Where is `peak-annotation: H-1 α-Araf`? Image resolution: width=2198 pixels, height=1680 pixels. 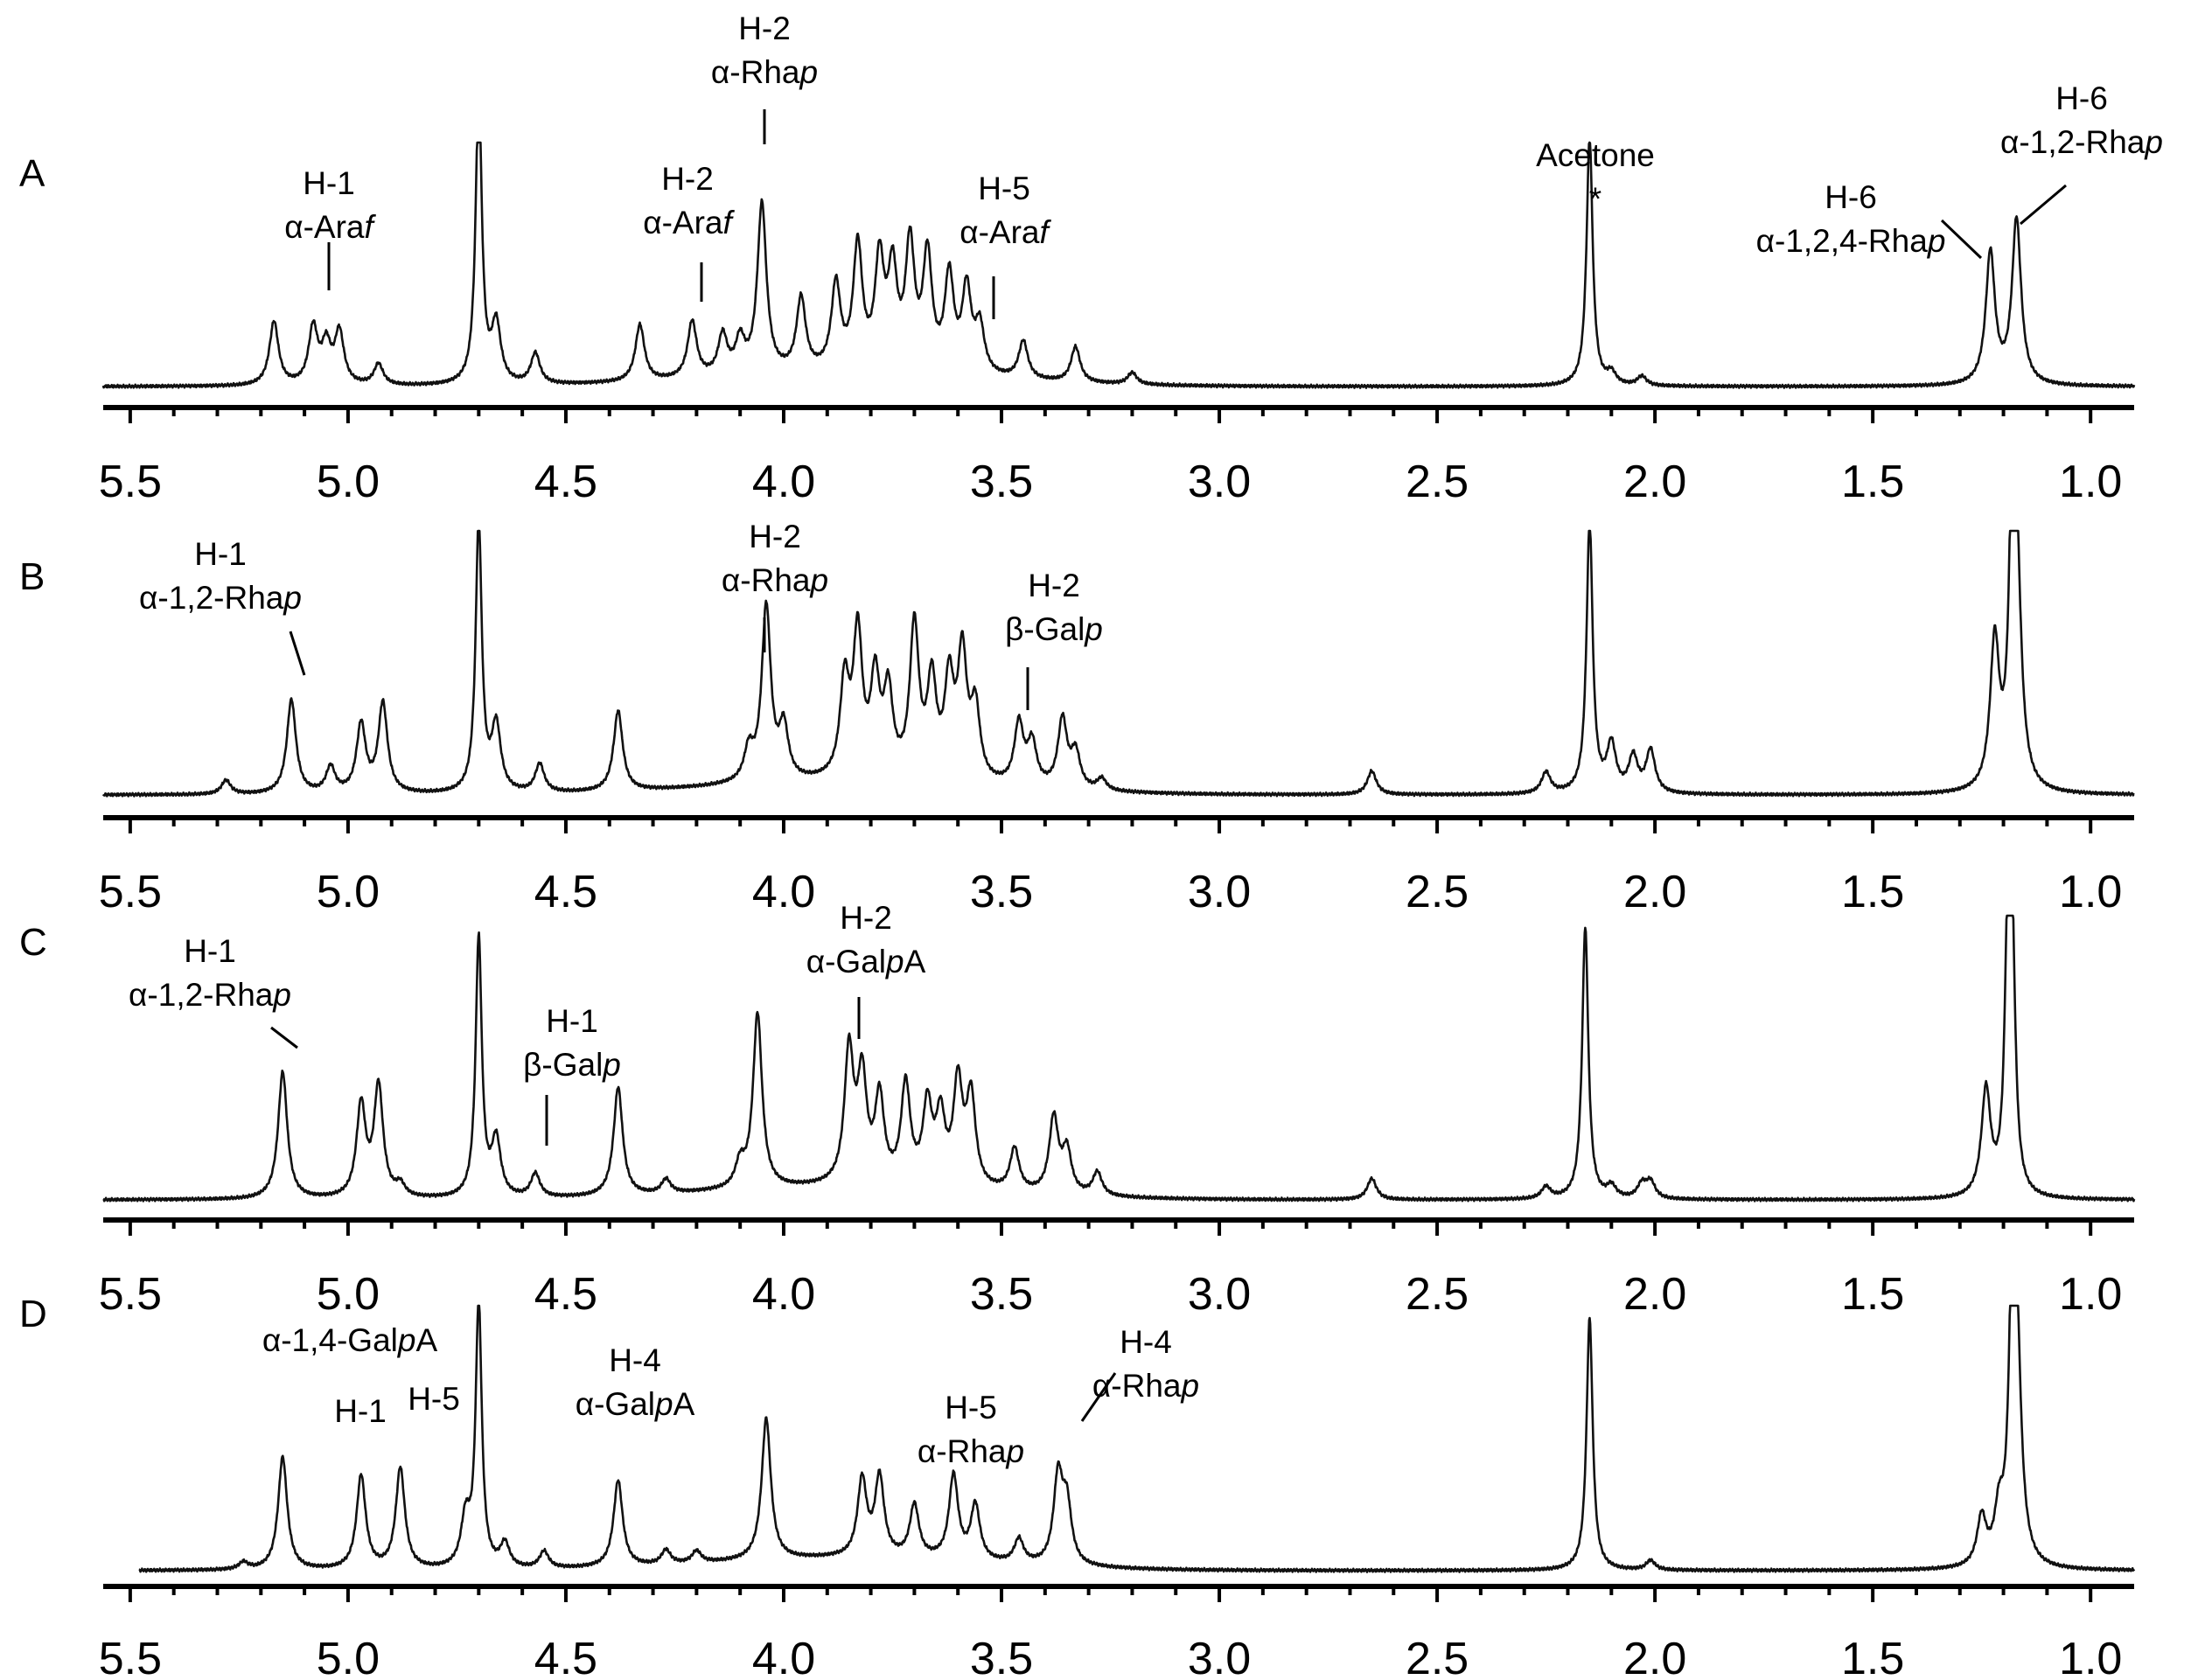
peak-annotation: H-1 α-Araf is located at coordinates (331, 227).